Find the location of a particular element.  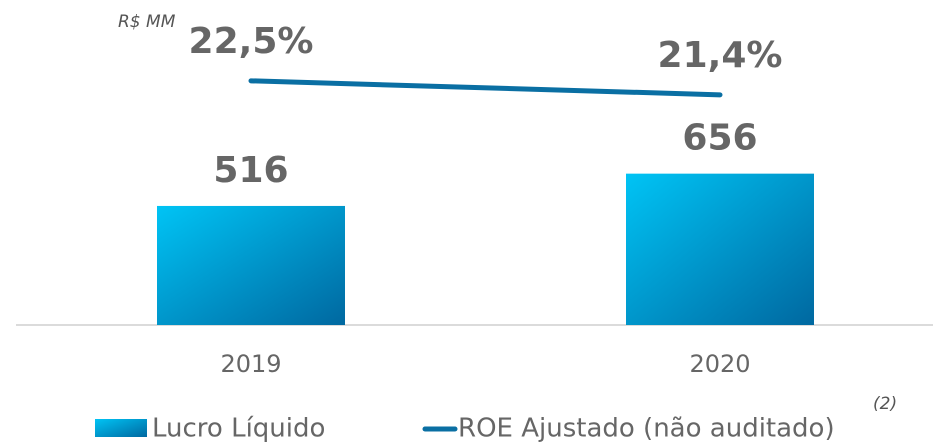

legend-label: ROE Ajustado (não auditado) is located at coordinates (646, 428).